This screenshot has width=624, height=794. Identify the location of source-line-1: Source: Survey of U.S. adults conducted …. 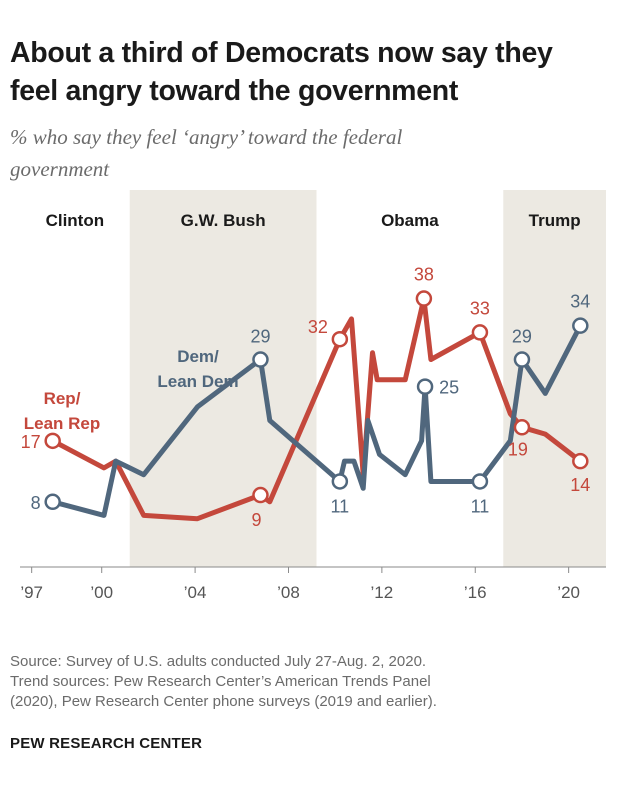
(218, 661).